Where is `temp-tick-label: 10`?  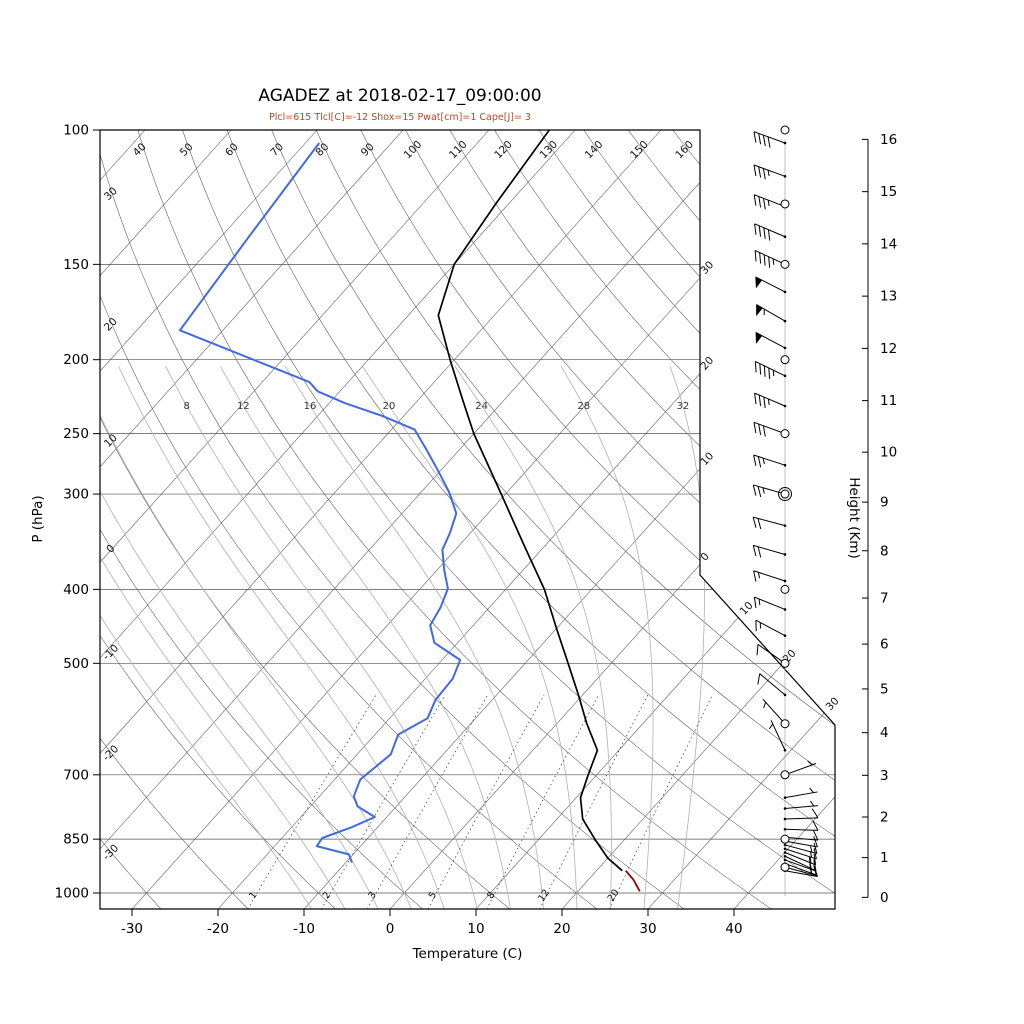 temp-tick-label: 10 is located at coordinates (475, 929).